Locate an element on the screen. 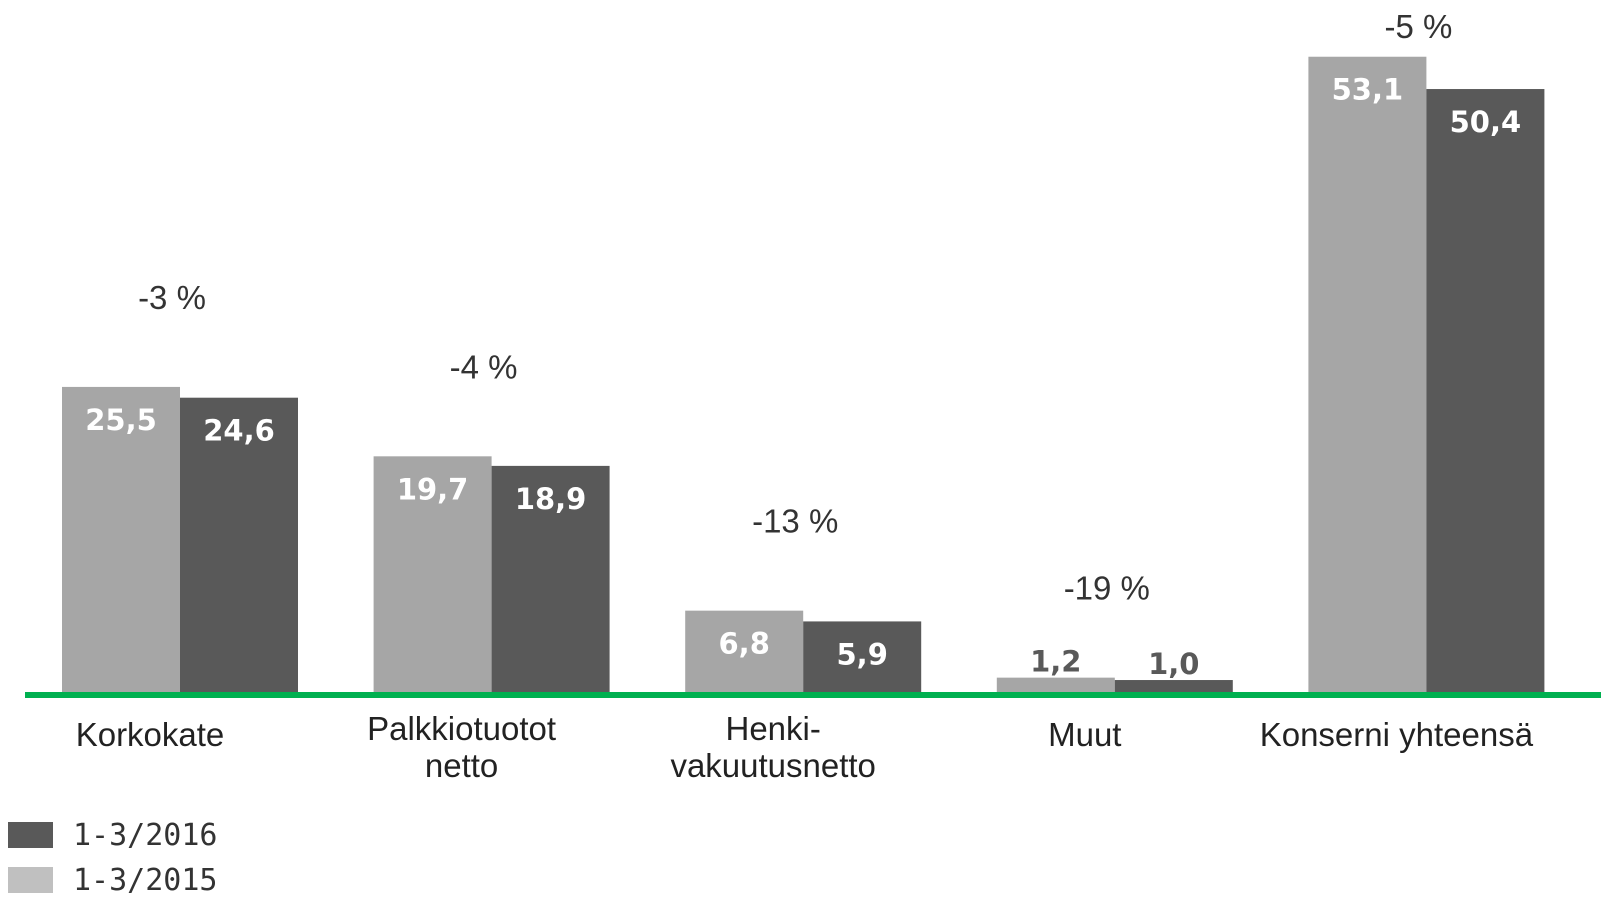 The height and width of the screenshot is (913, 1601). annotation: -4 % is located at coordinates (484, 366).